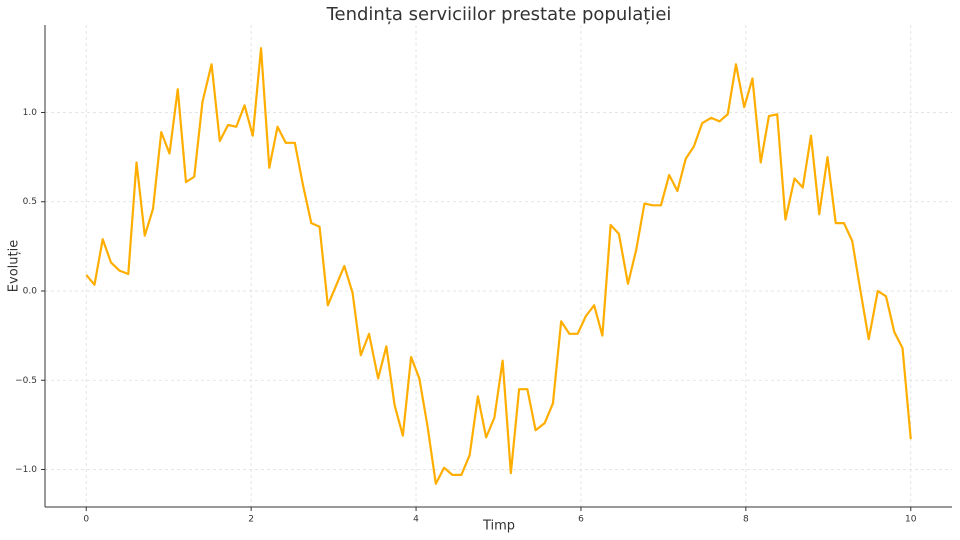 The image size is (960, 540). I want to click on x-tick-label: 8, so click(746, 520).